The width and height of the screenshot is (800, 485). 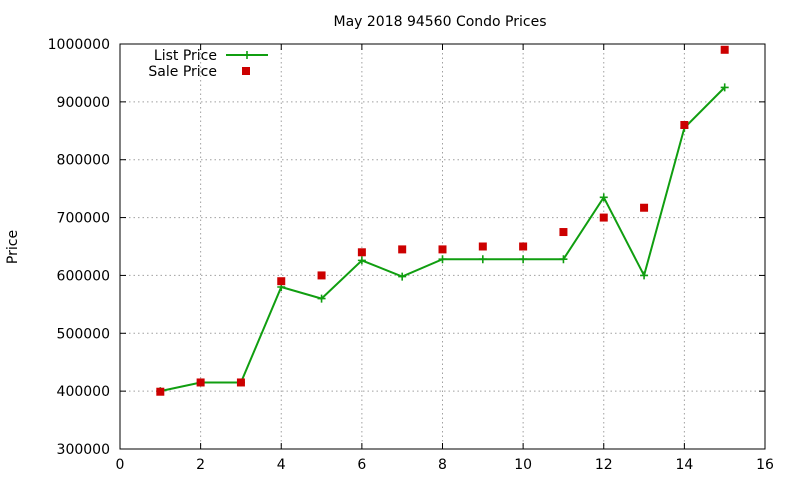 What do you see at coordinates (83, 103) in the screenshot?
I see `y-tick-label: 900000` at bounding box center [83, 103].